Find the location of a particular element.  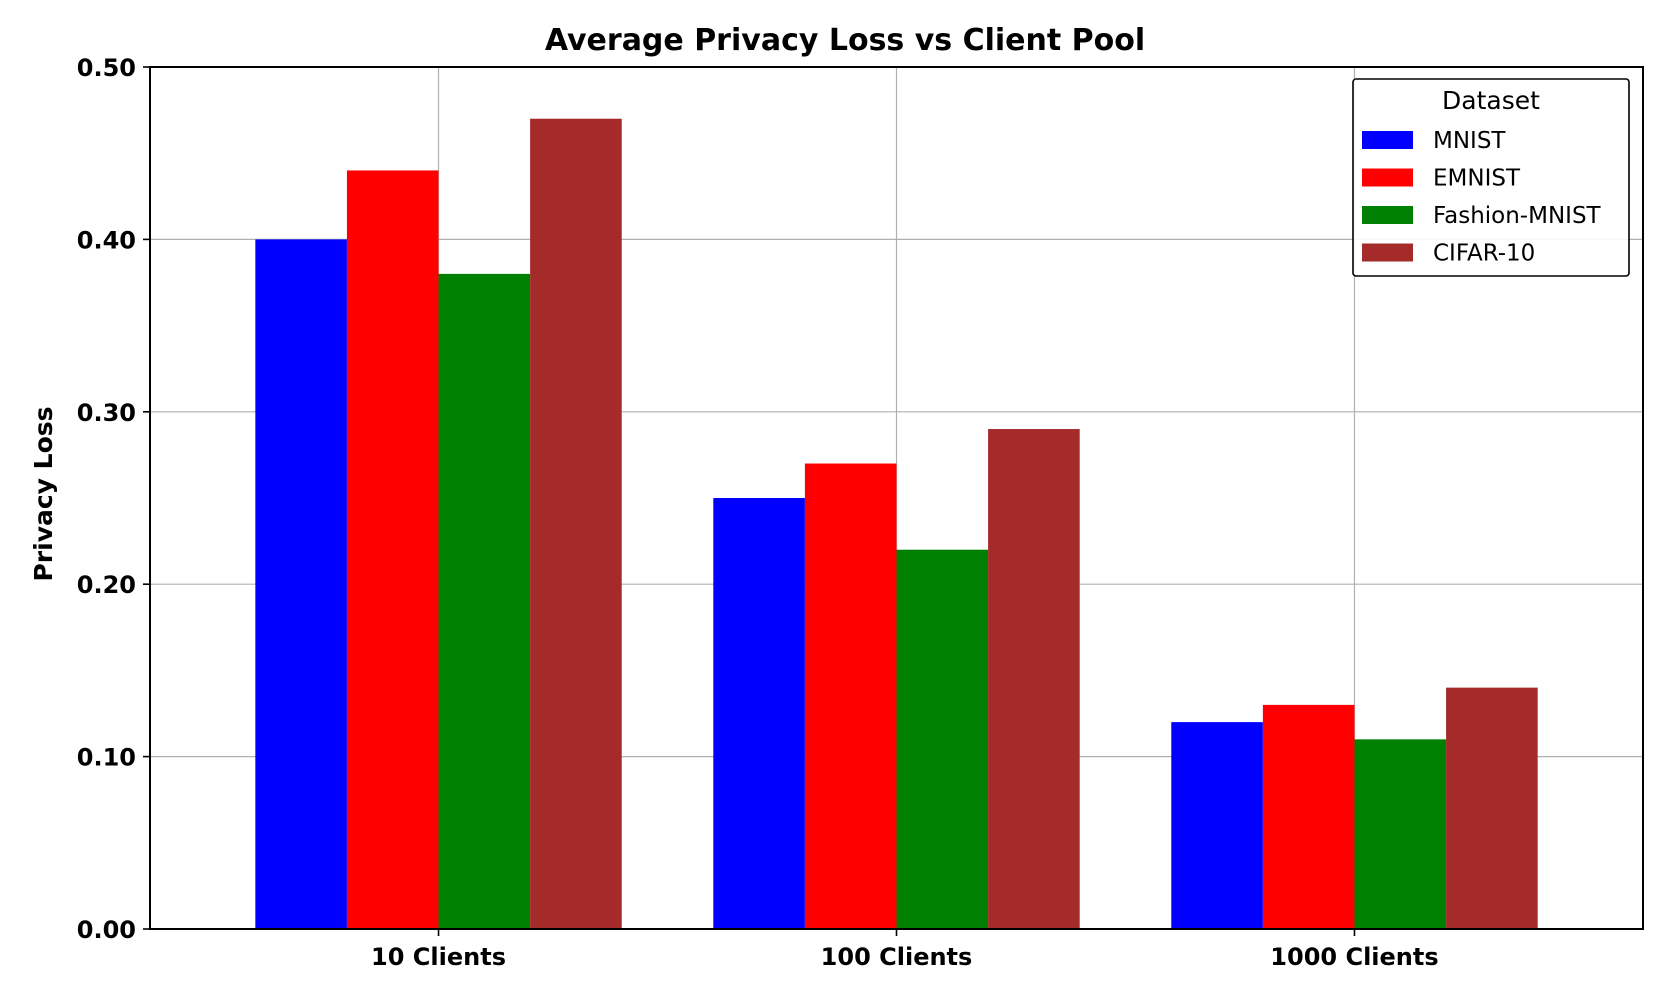

legend-item-label: MNIST is located at coordinates (1469, 141).